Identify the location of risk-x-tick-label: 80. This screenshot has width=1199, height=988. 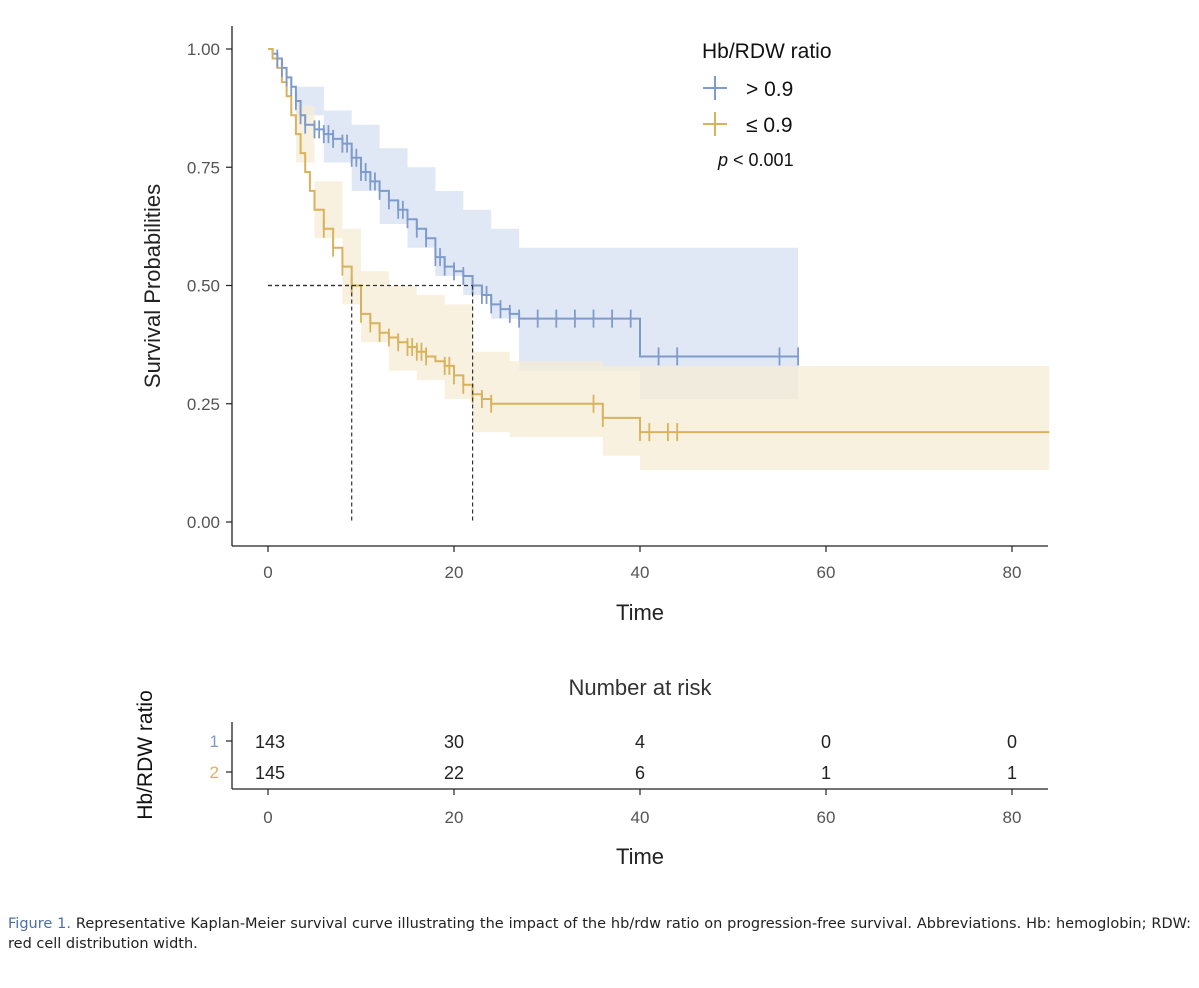
(1012, 817).